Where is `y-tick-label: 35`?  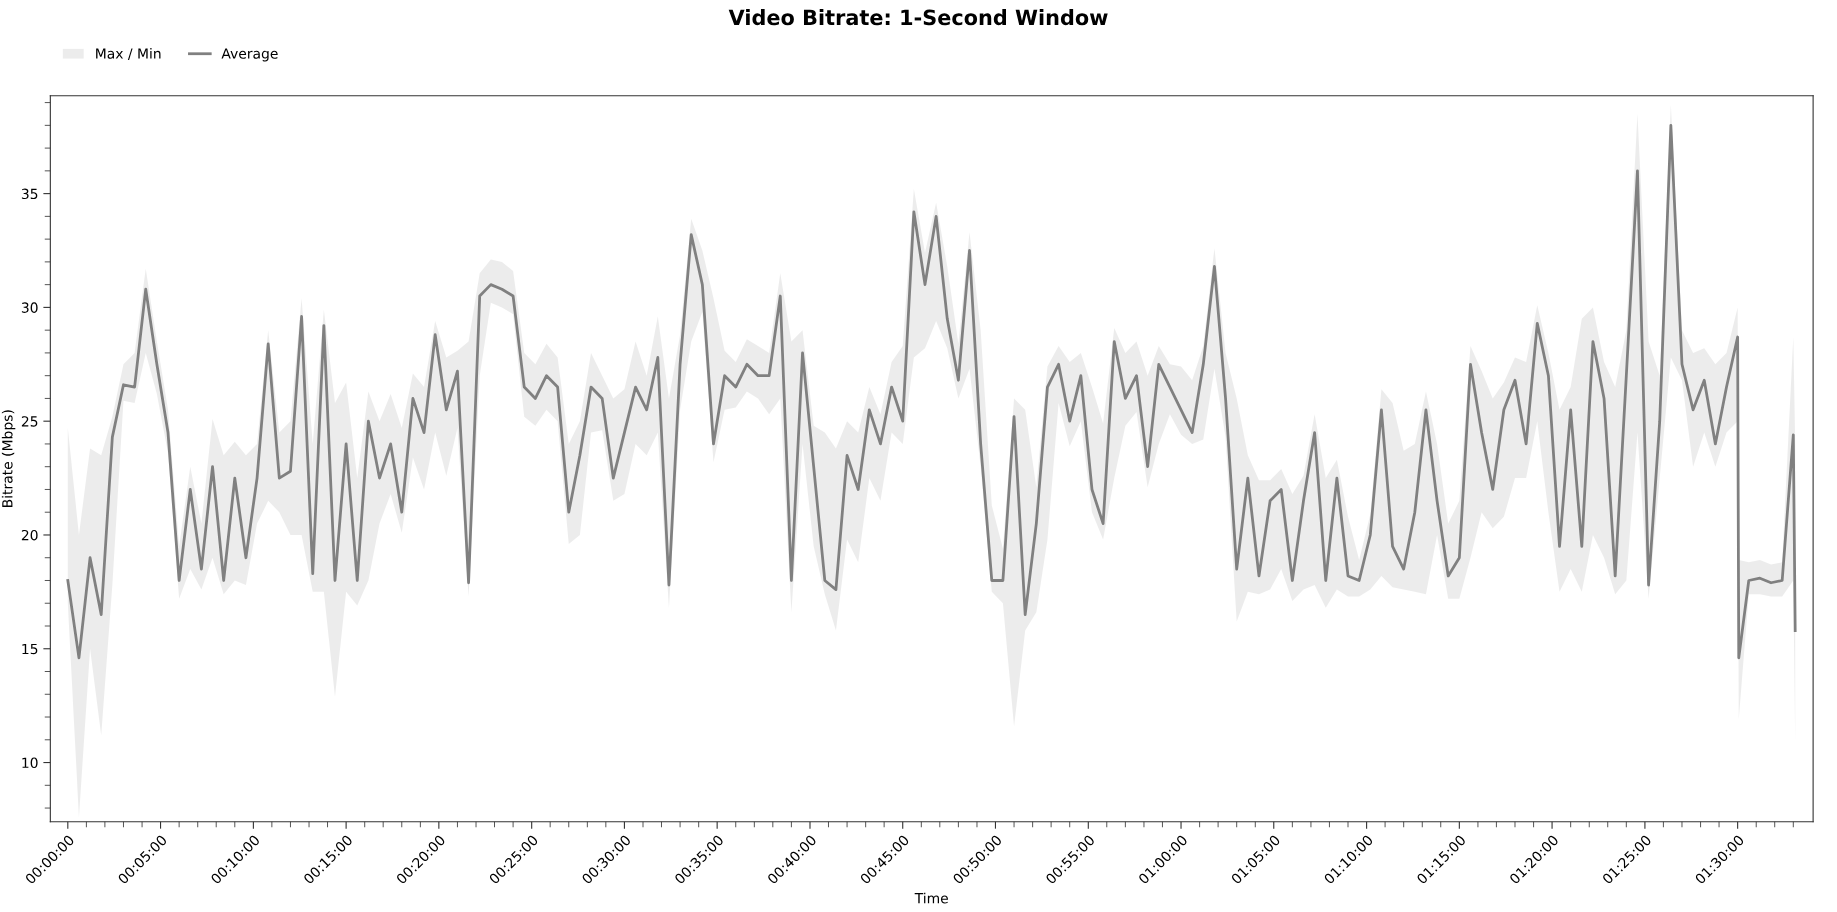
y-tick-label: 35 is located at coordinates (29, 194).